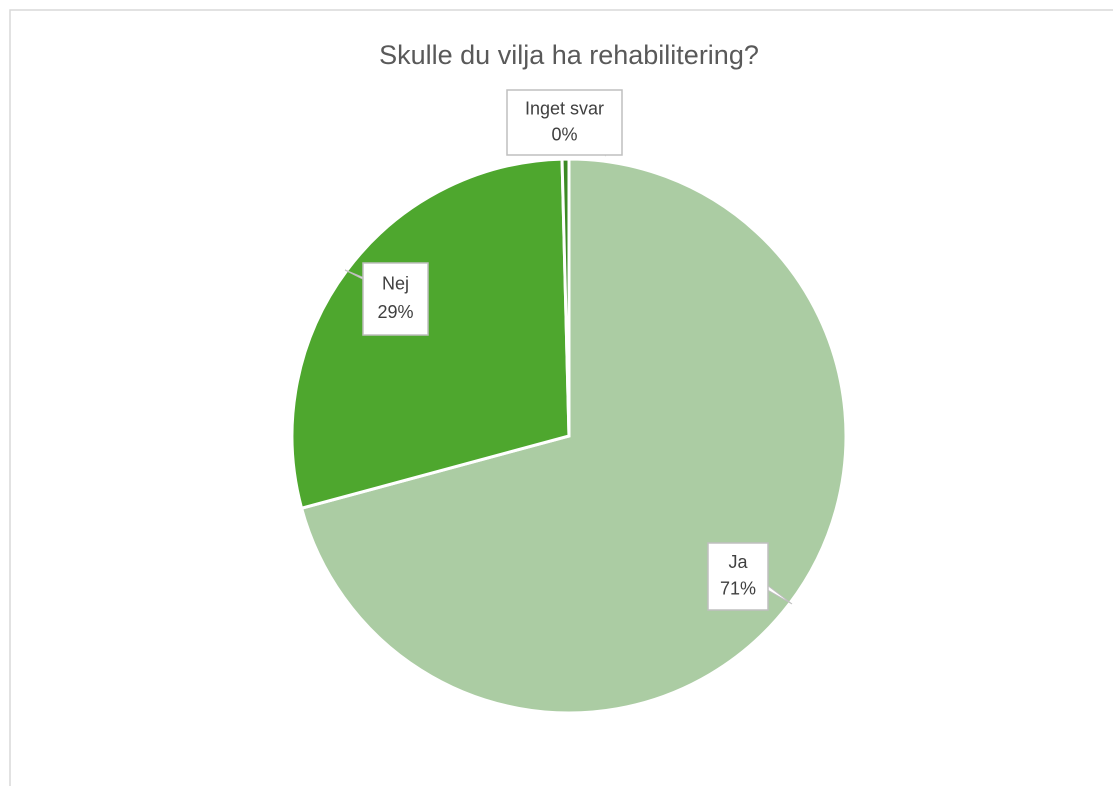 This screenshot has width=1113, height=786. What do you see at coordinates (395, 312) in the screenshot?
I see `slice-value-label: 29%` at bounding box center [395, 312].